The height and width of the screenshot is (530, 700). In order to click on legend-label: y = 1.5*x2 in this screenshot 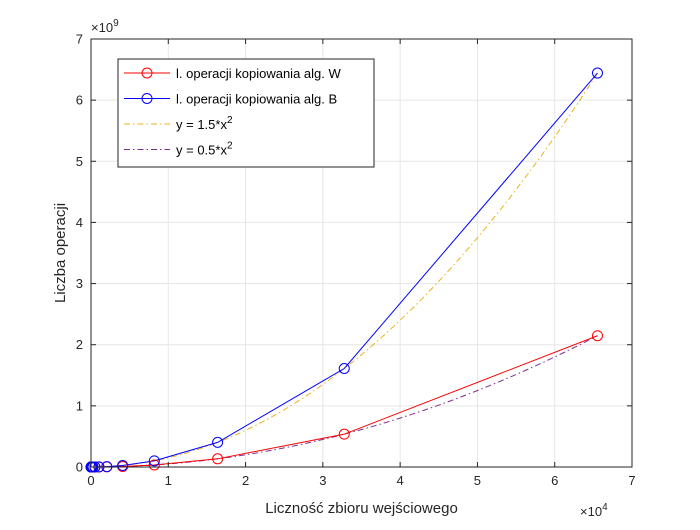, I will do `click(204, 123)`.